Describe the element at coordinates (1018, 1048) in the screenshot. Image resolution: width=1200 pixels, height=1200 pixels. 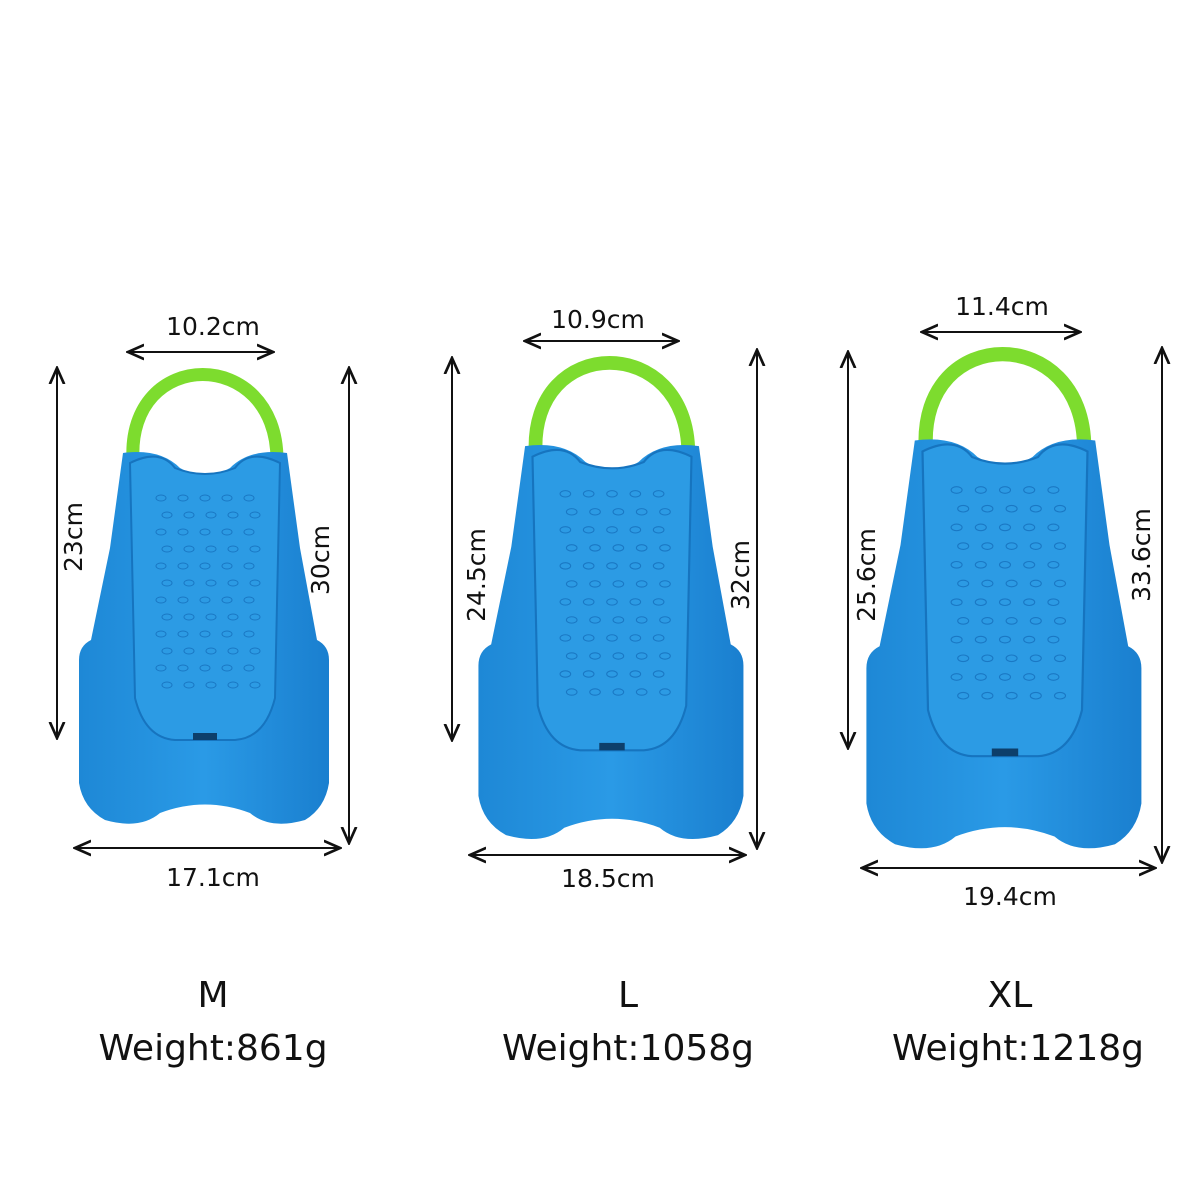
I see `weight: Weight:1218g` at that location.